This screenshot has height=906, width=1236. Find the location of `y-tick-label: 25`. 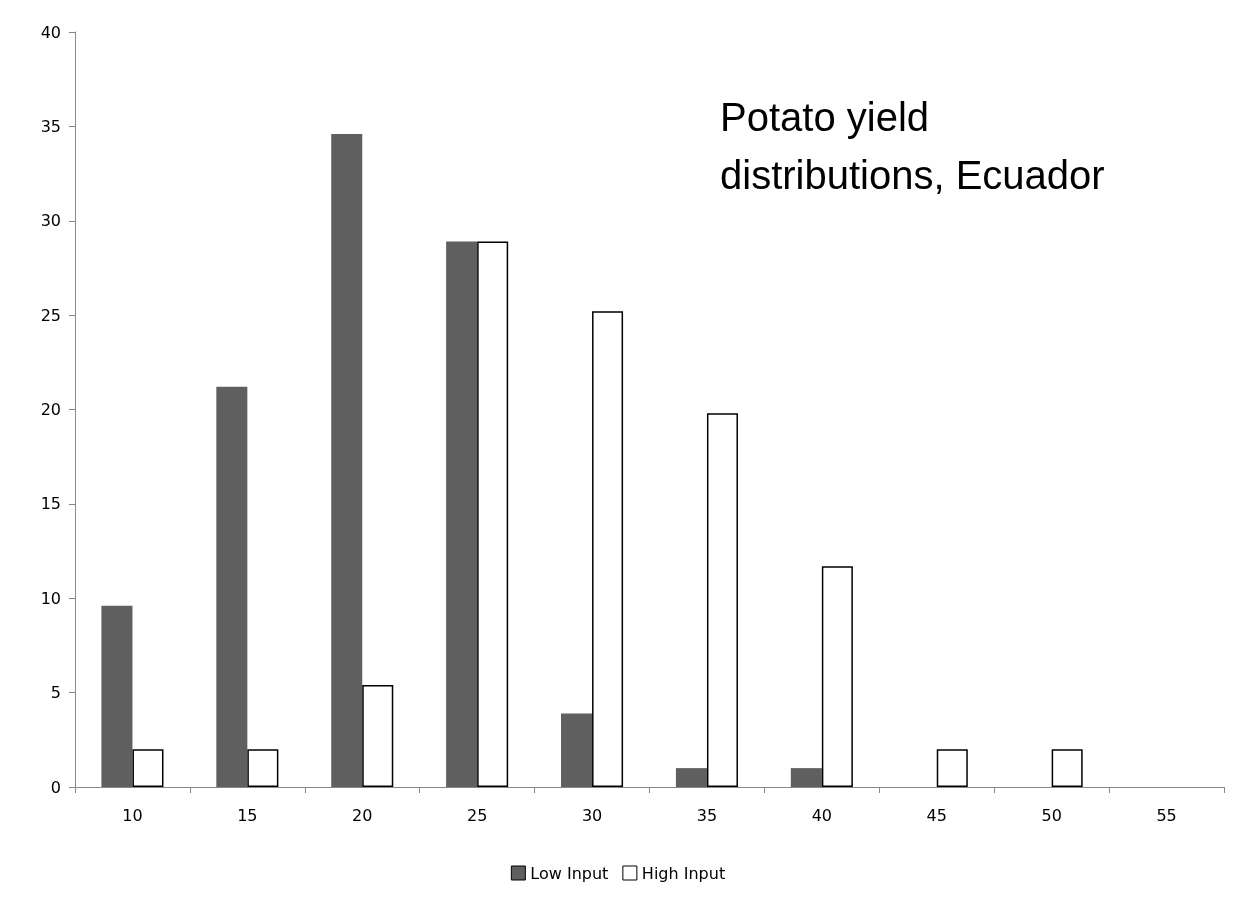

y-tick-label: 25 is located at coordinates (50, 315).